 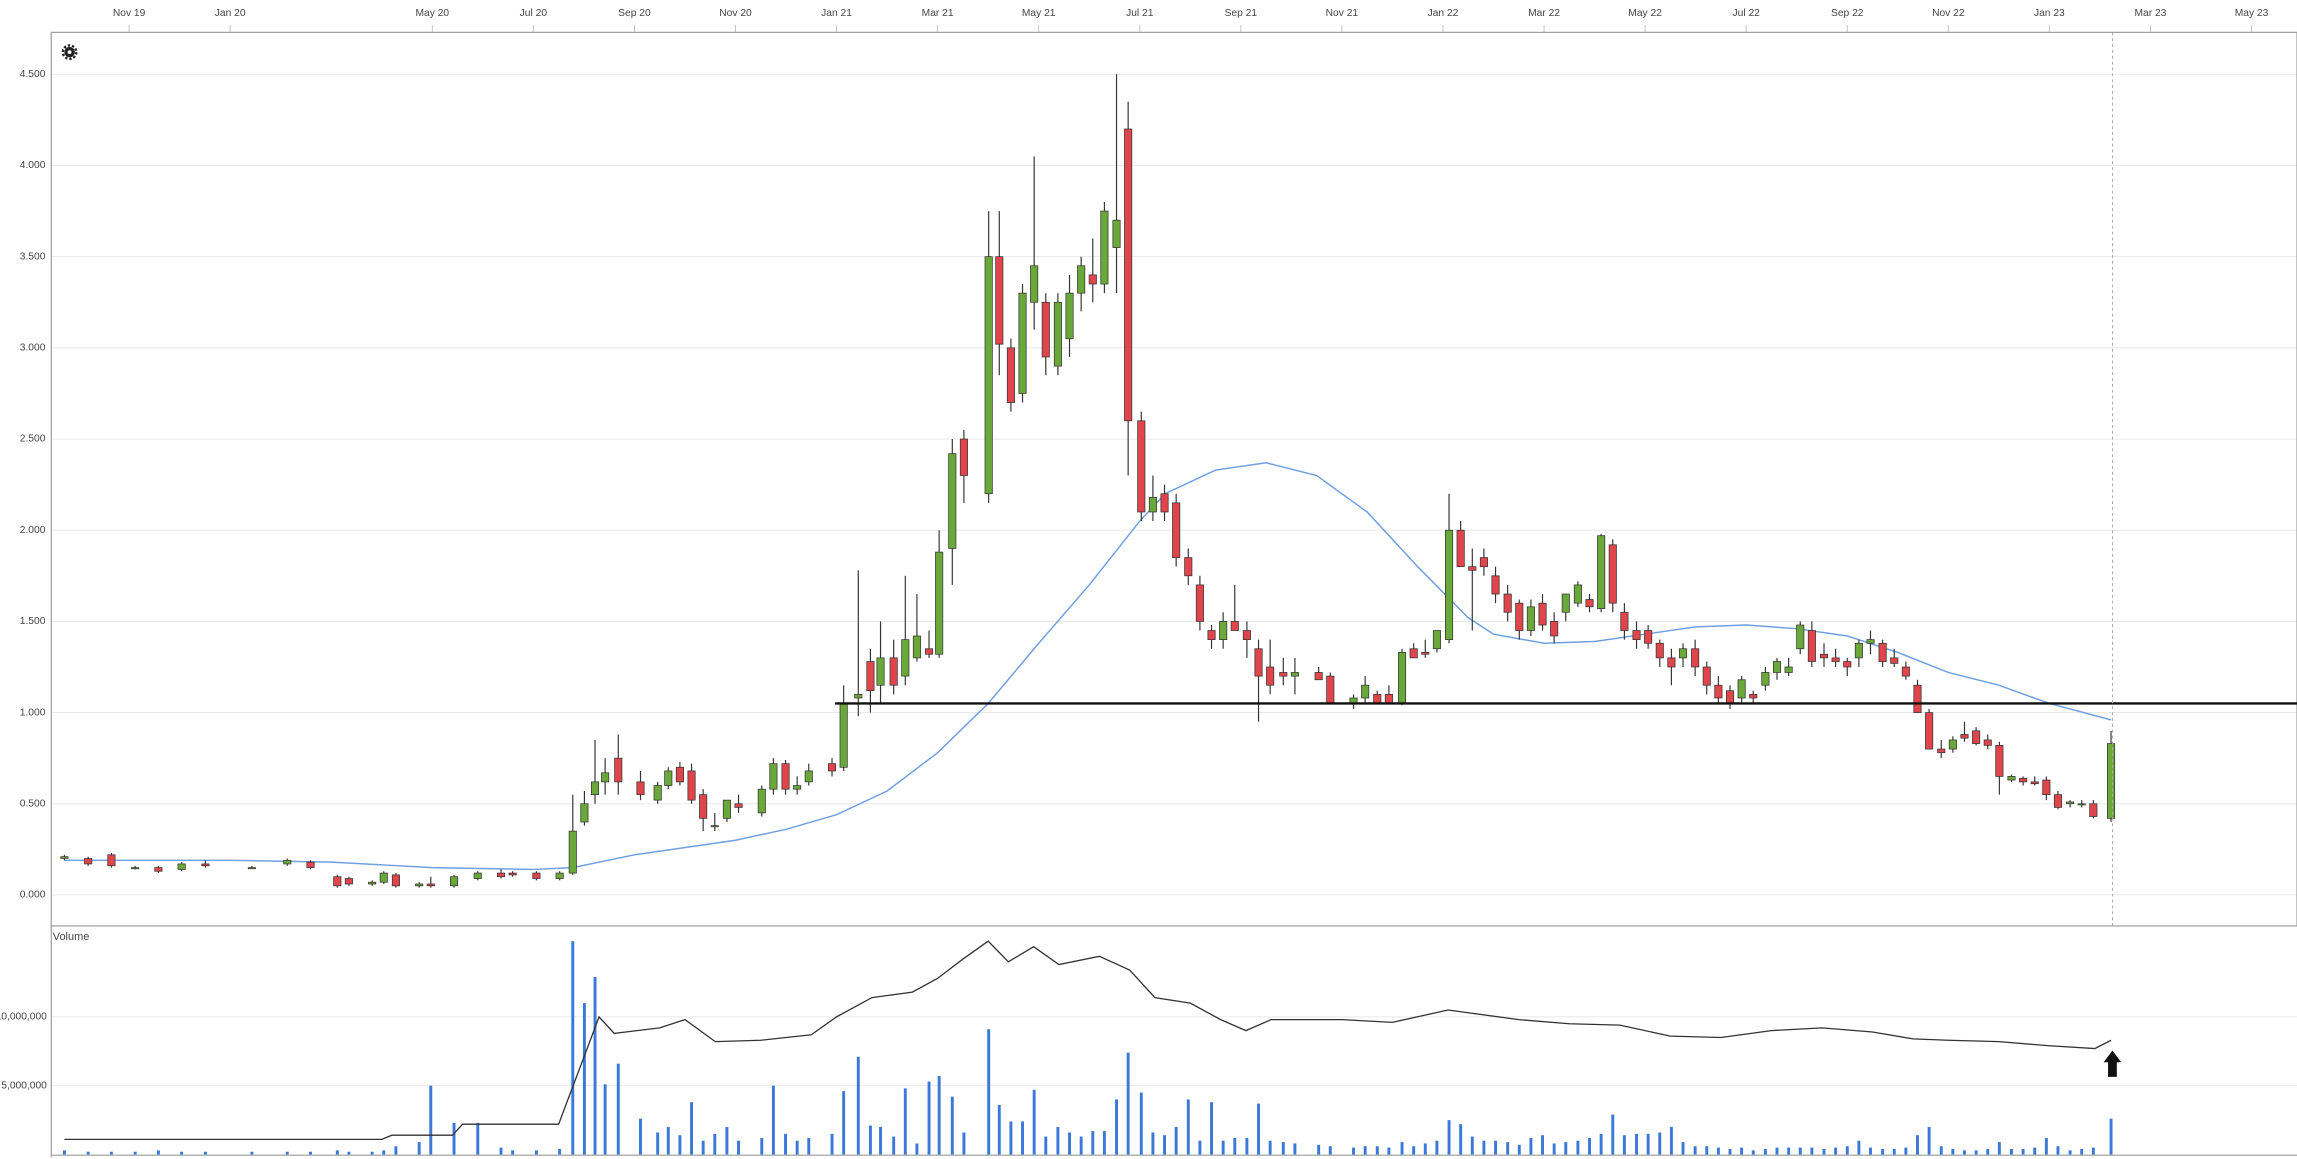 What do you see at coordinates (33, 530) in the screenshot?
I see `y-tick-label: 2.000` at bounding box center [33, 530].